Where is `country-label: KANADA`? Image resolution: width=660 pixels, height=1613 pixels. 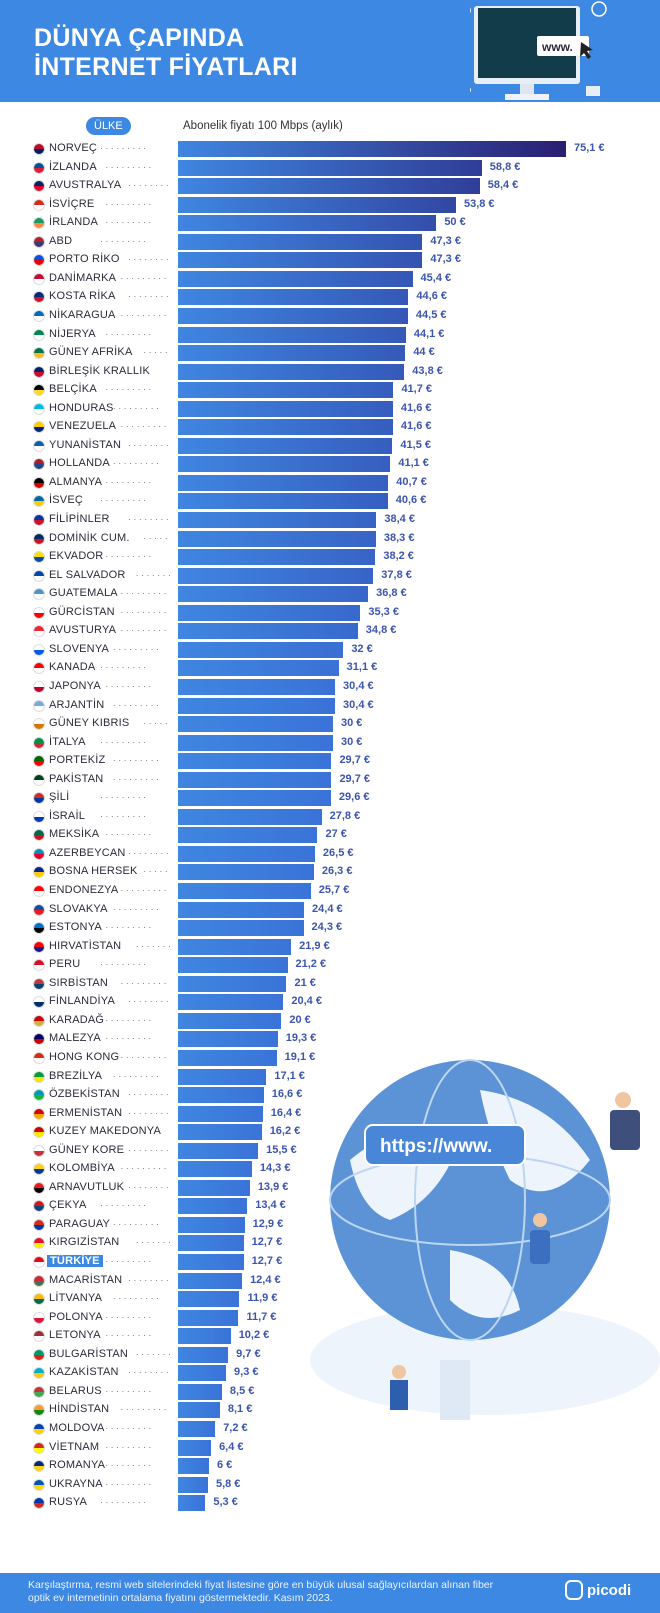
country-label: KANADA is located at coordinates (72, 667).